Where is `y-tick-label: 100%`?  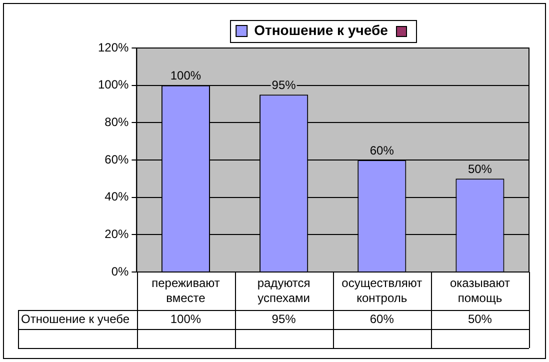 y-tick-label: 100% is located at coordinates (114, 85).